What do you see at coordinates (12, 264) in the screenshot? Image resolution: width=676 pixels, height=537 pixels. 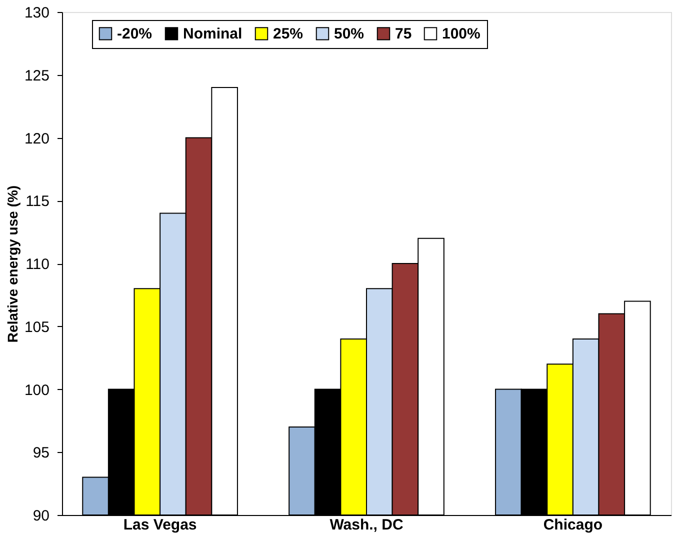 I see `y-axis-title: Relative energy use (%)` at bounding box center [12, 264].